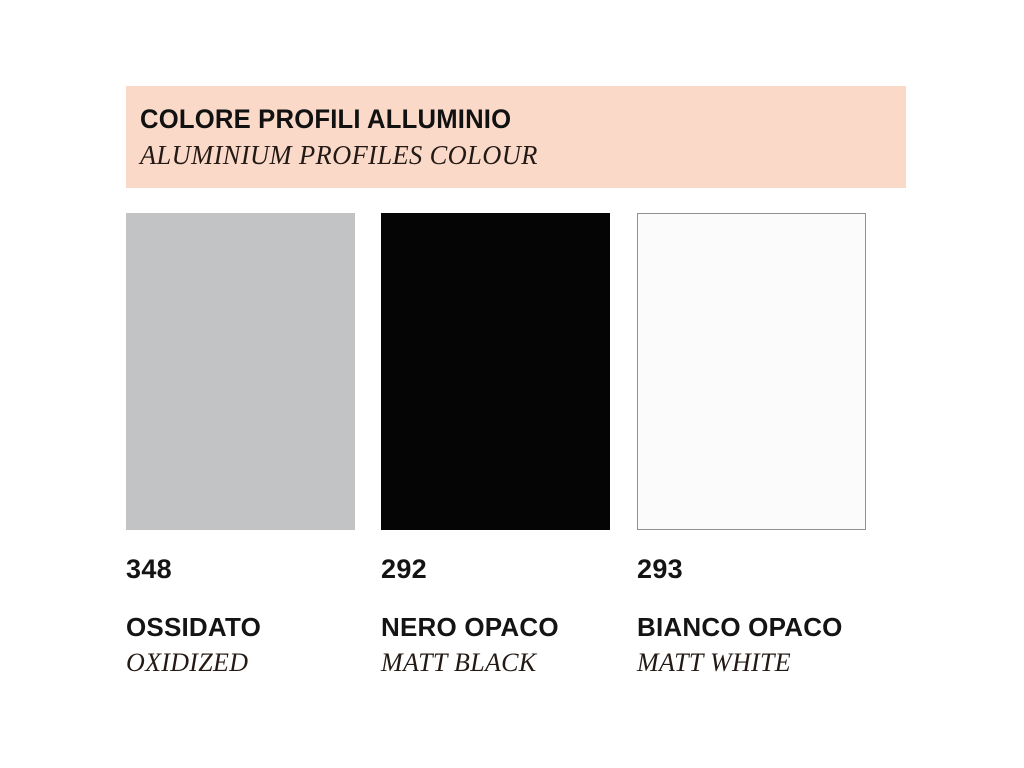  I want to click on swatch-column: 293 BIANCO OPACO MATT WHITE, so click(751, 445).